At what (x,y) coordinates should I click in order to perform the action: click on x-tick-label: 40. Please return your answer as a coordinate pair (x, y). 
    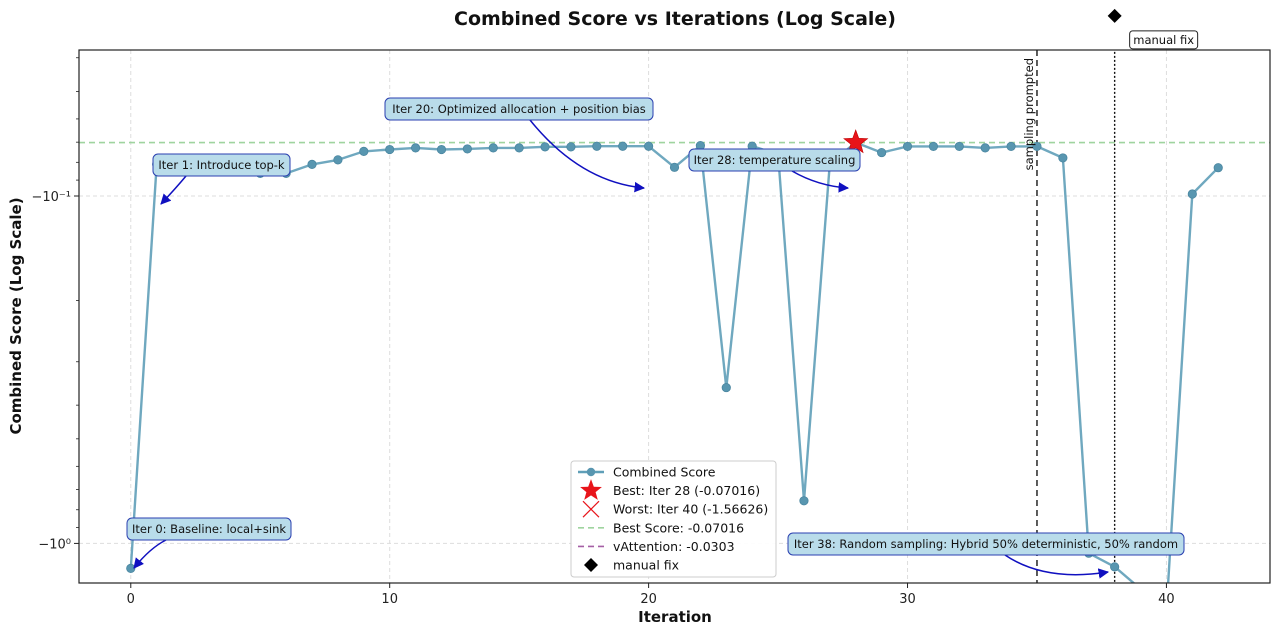
    Looking at the image, I should click on (1166, 599).